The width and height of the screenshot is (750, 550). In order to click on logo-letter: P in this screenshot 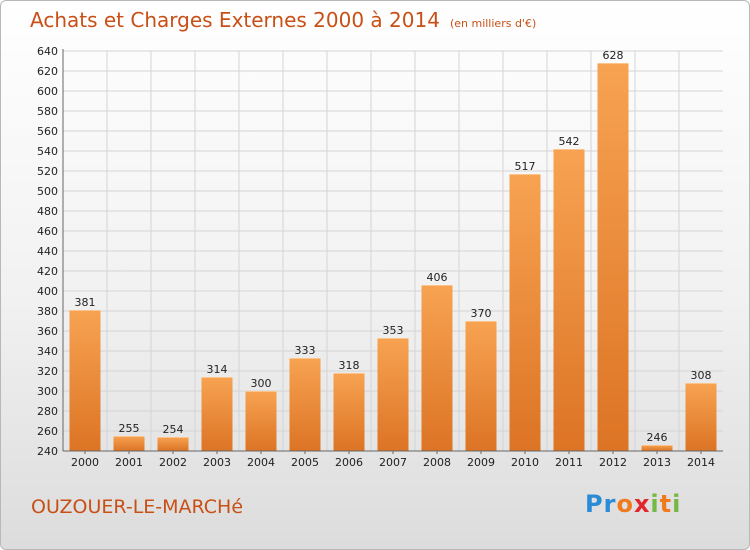, I will do `click(594, 504)`.